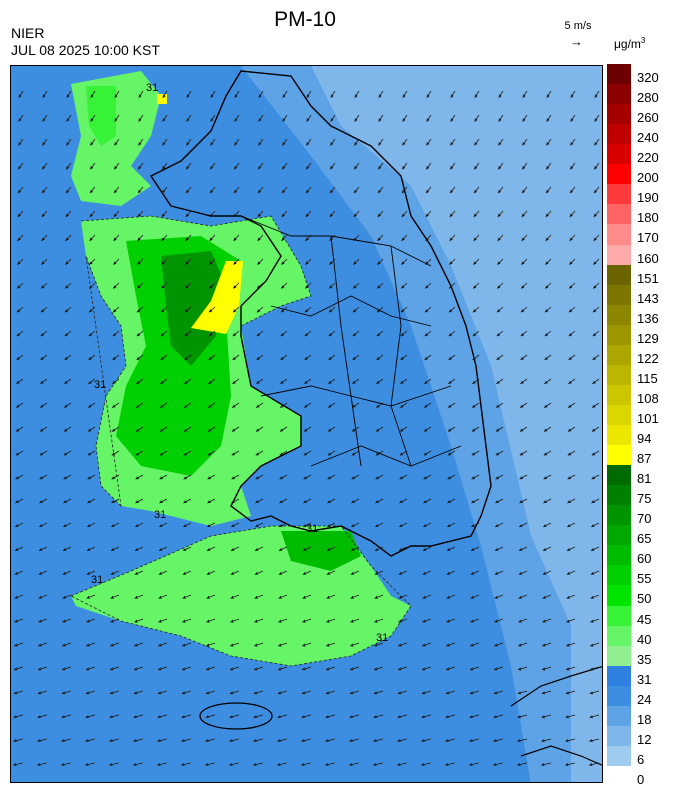  Describe the element at coordinates (648, 218) in the screenshot. I see `legend-tick-label: 180` at that location.